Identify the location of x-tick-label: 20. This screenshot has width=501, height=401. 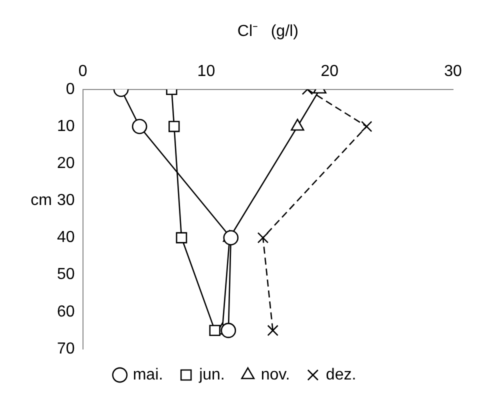
(329, 71).